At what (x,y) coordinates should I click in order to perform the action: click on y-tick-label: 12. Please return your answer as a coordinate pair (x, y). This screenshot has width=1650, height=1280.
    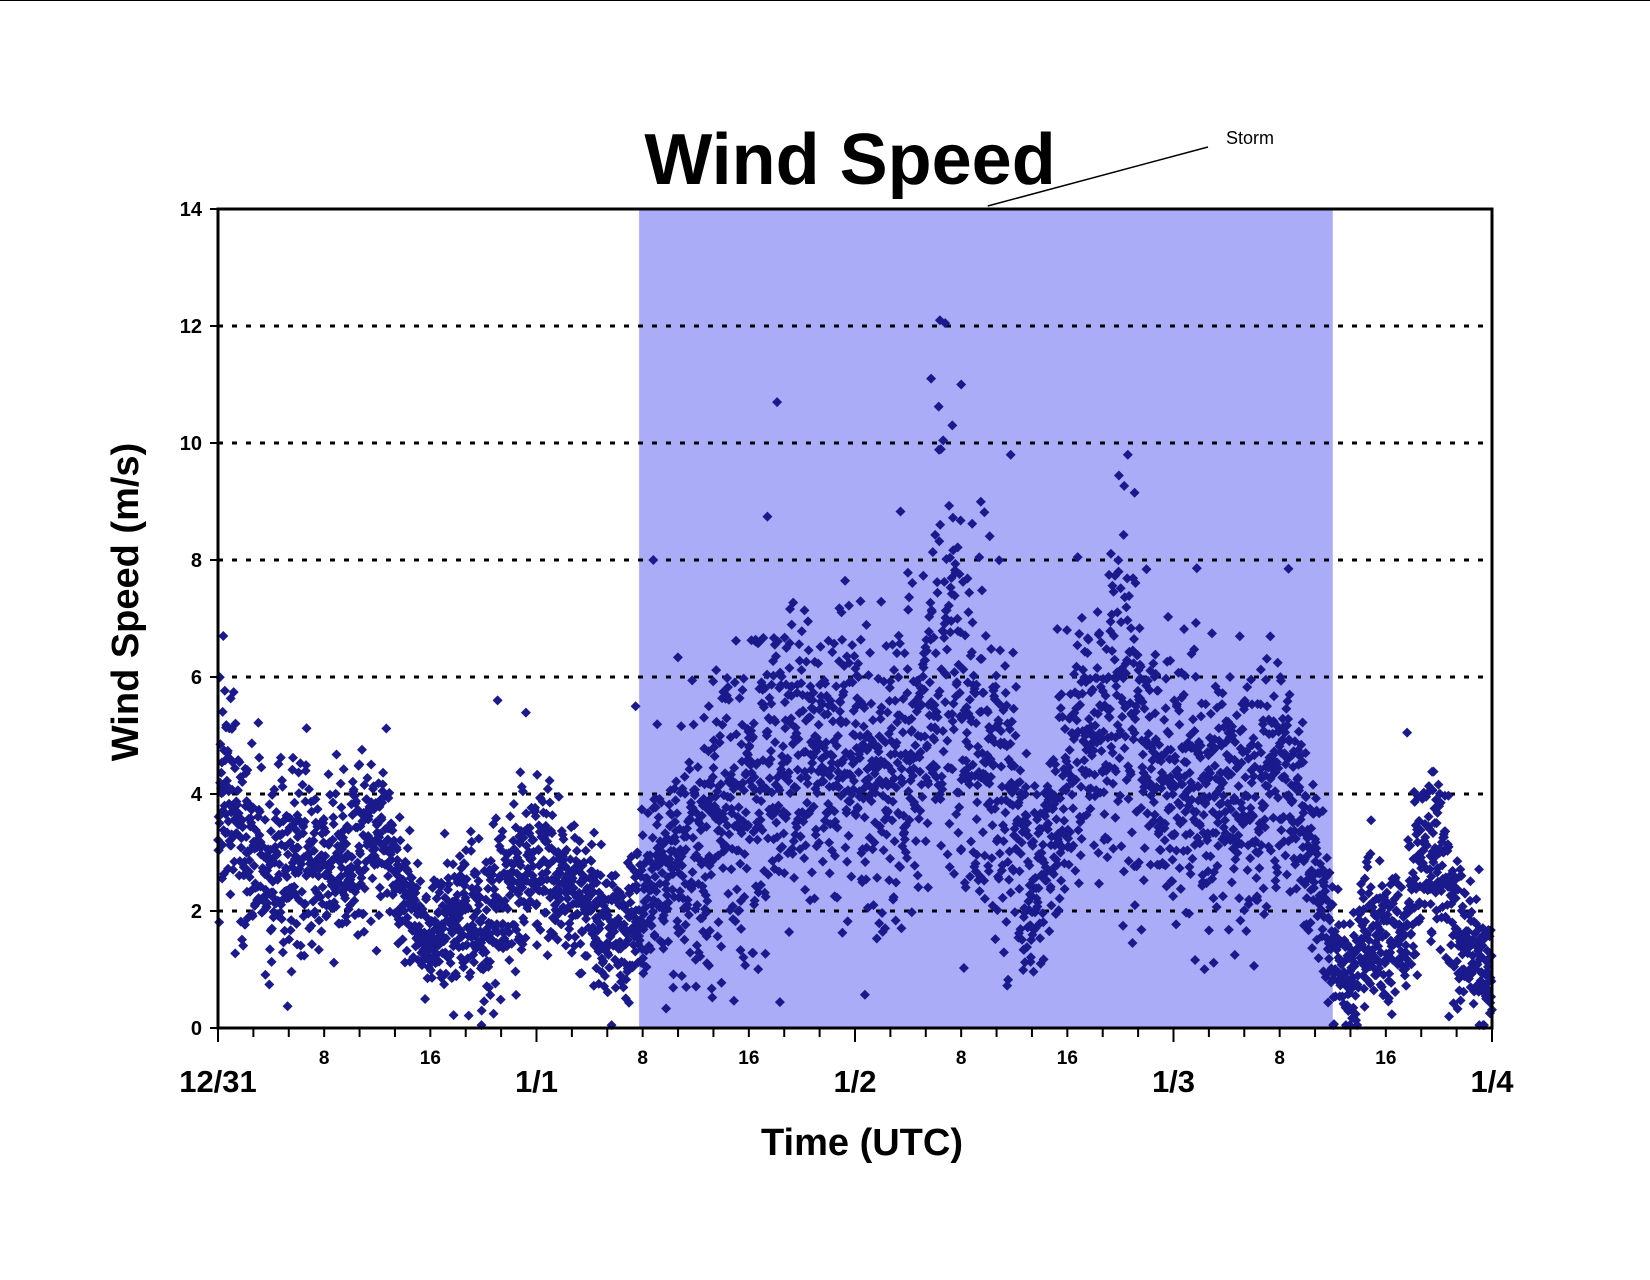
    Looking at the image, I should click on (191, 327).